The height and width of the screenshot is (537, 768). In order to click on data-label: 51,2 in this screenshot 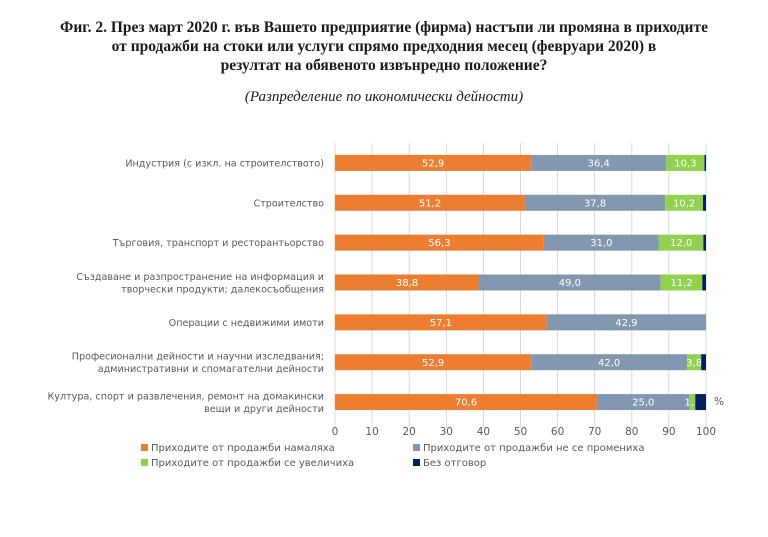, I will do `click(430, 203)`.